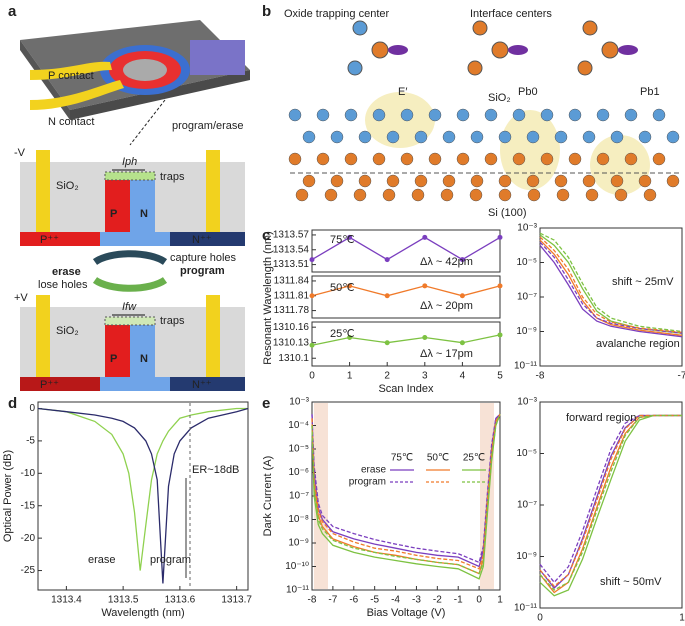 The width and height of the screenshot is (685, 626). What do you see at coordinates (142, 613) in the screenshot?
I see `x-axis-label: Wavelength (nm)` at bounding box center [142, 613].